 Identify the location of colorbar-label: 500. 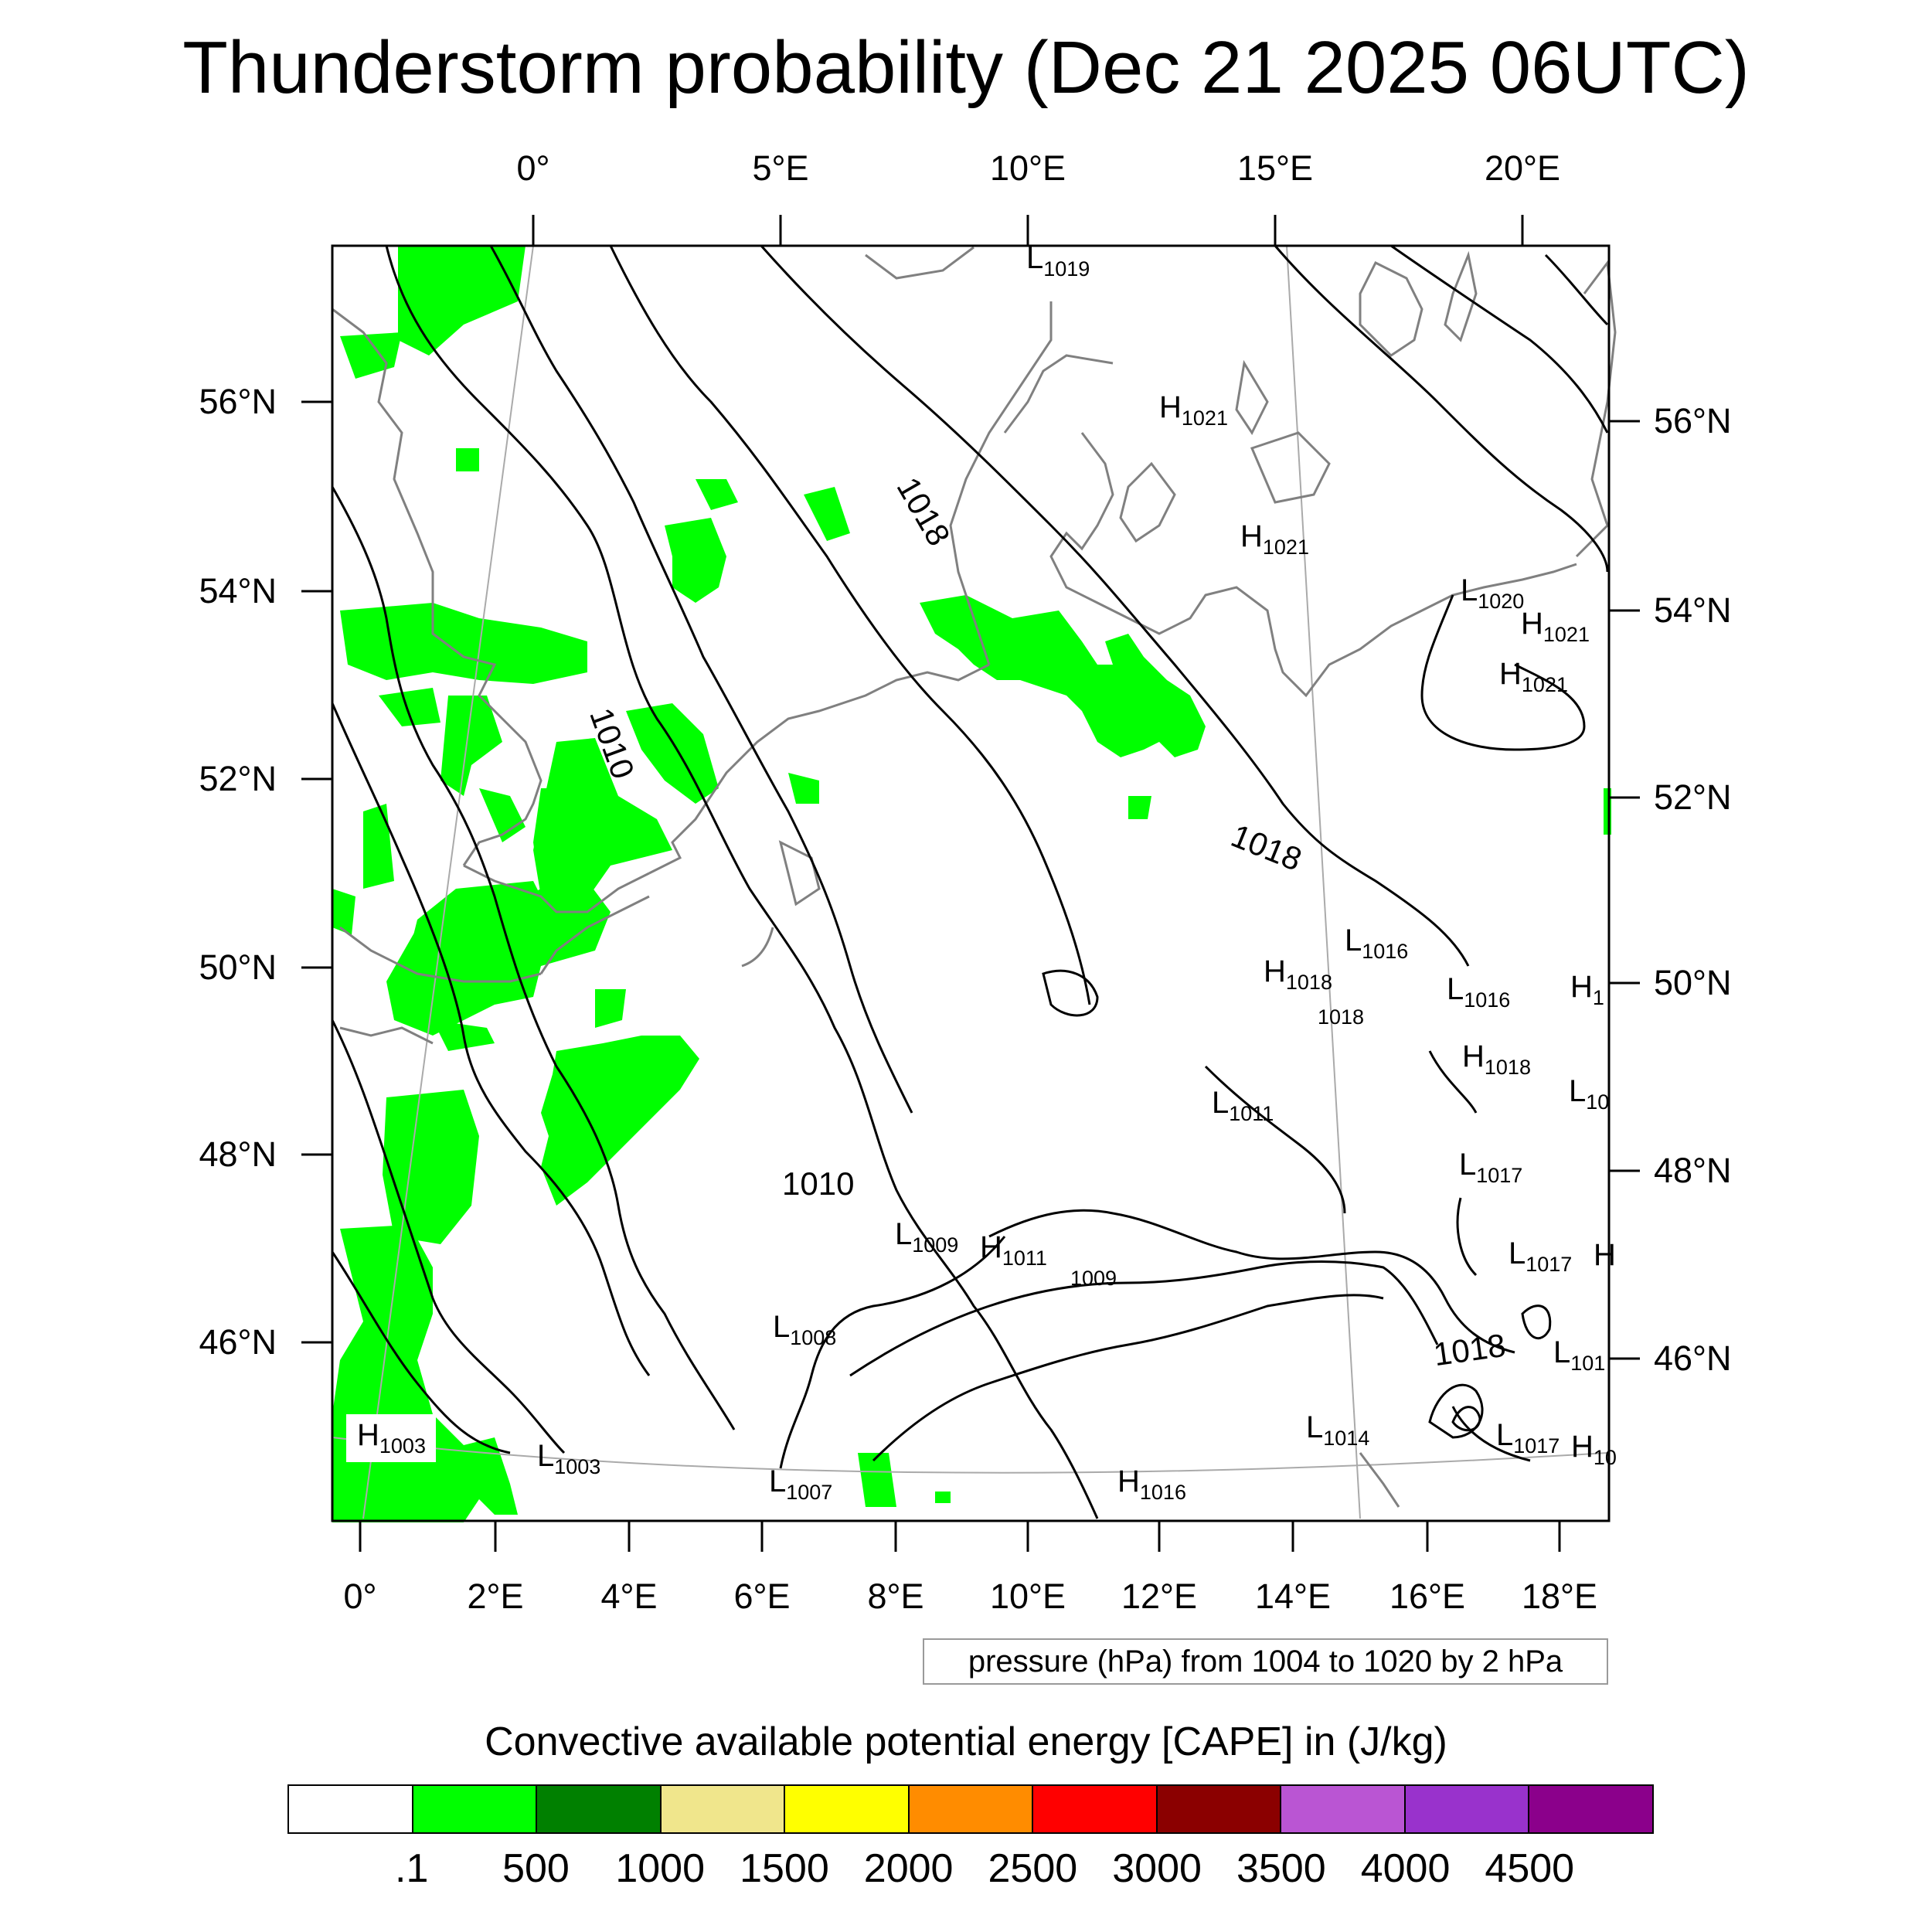
(536, 1869).